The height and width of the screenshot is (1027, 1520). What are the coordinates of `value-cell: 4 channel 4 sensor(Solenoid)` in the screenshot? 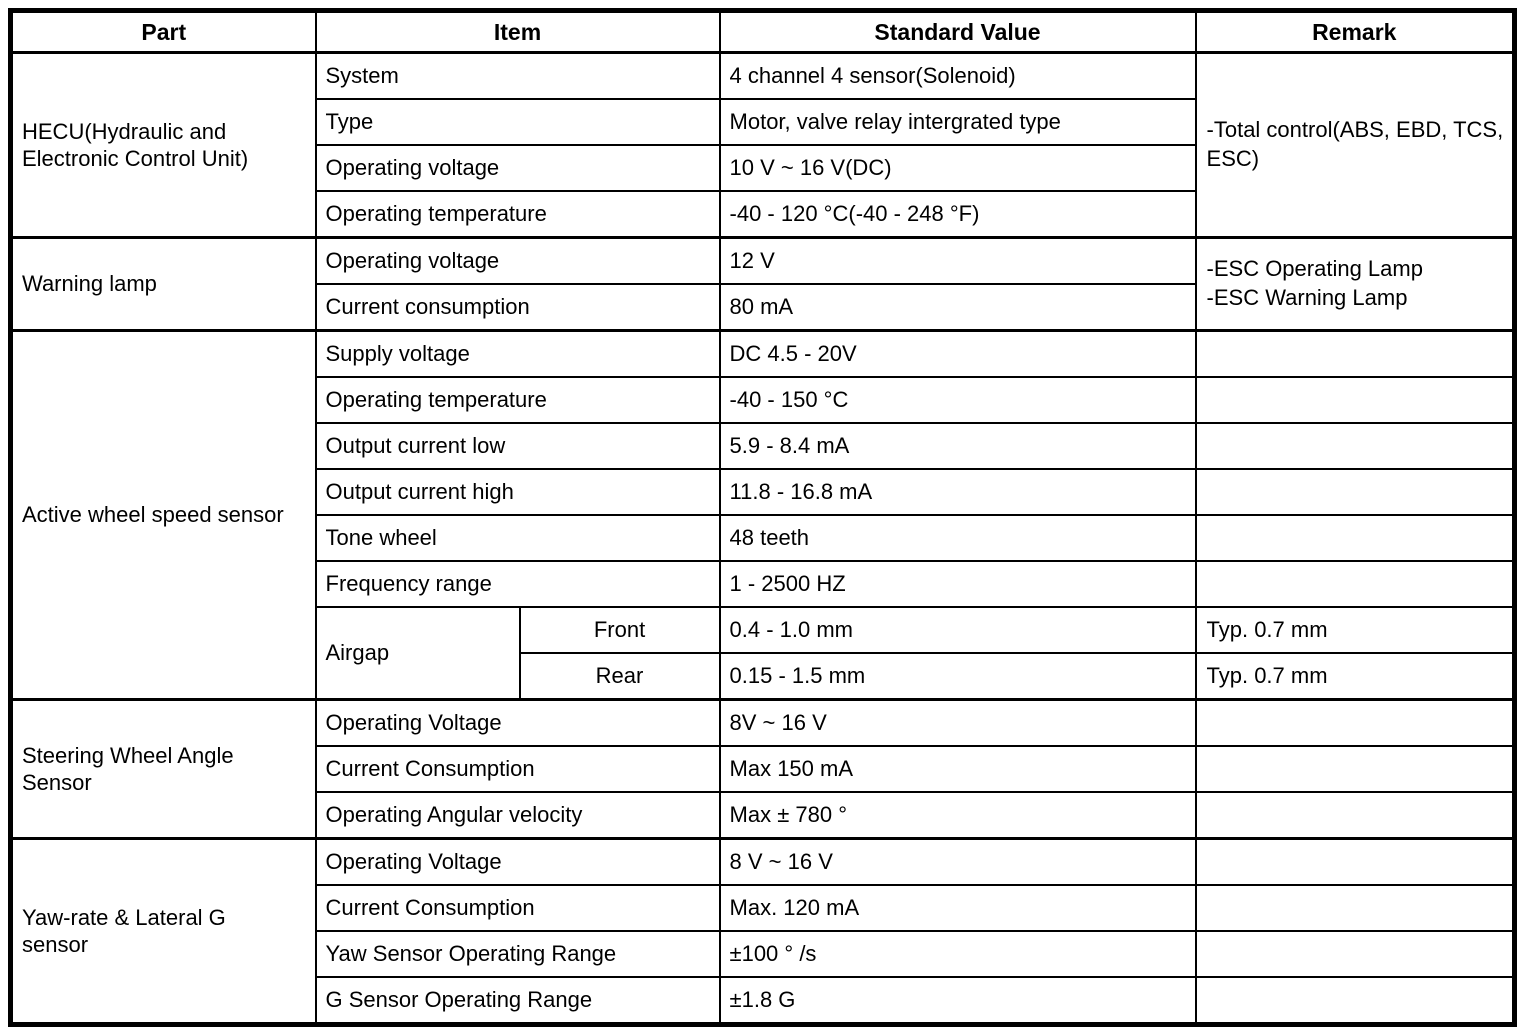 It's located at (957, 75).